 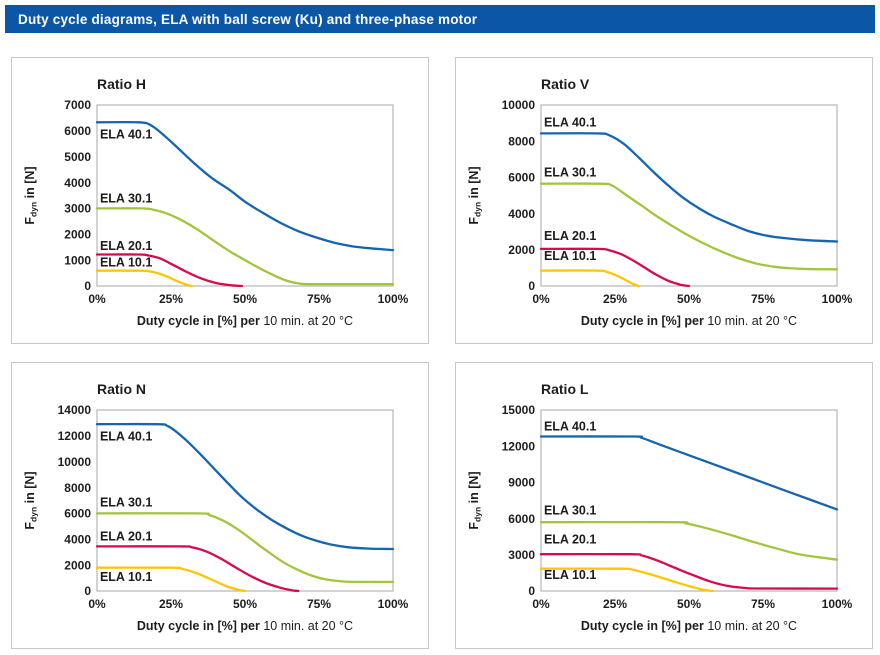 What do you see at coordinates (565, 84) in the screenshot?
I see `chart-title: Ratio V` at bounding box center [565, 84].